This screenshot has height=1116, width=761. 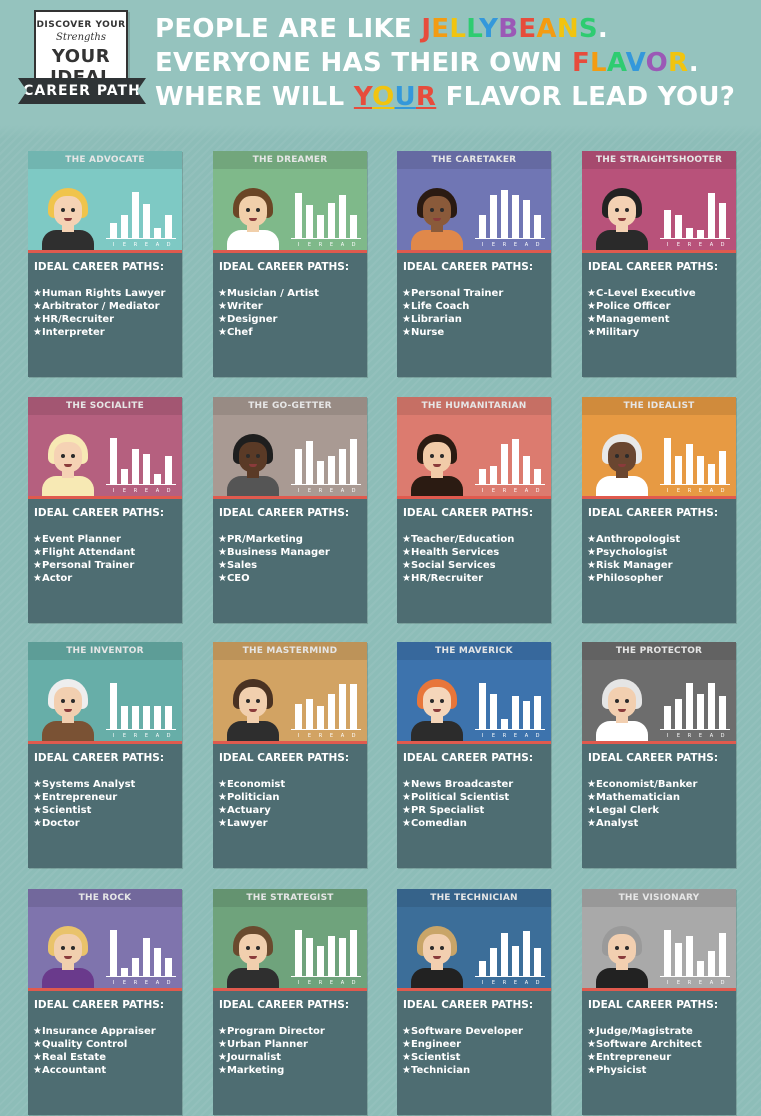 What do you see at coordinates (598, 63) in the screenshot?
I see `headline-letter: L` at bounding box center [598, 63].